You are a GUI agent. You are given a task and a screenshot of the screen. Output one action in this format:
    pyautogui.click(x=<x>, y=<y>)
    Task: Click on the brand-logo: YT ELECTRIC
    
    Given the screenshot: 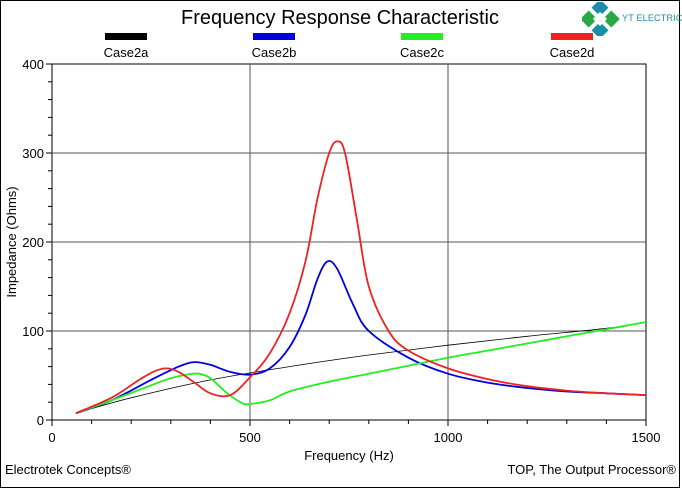 What is the action you would take?
    pyautogui.click(x=631, y=19)
    